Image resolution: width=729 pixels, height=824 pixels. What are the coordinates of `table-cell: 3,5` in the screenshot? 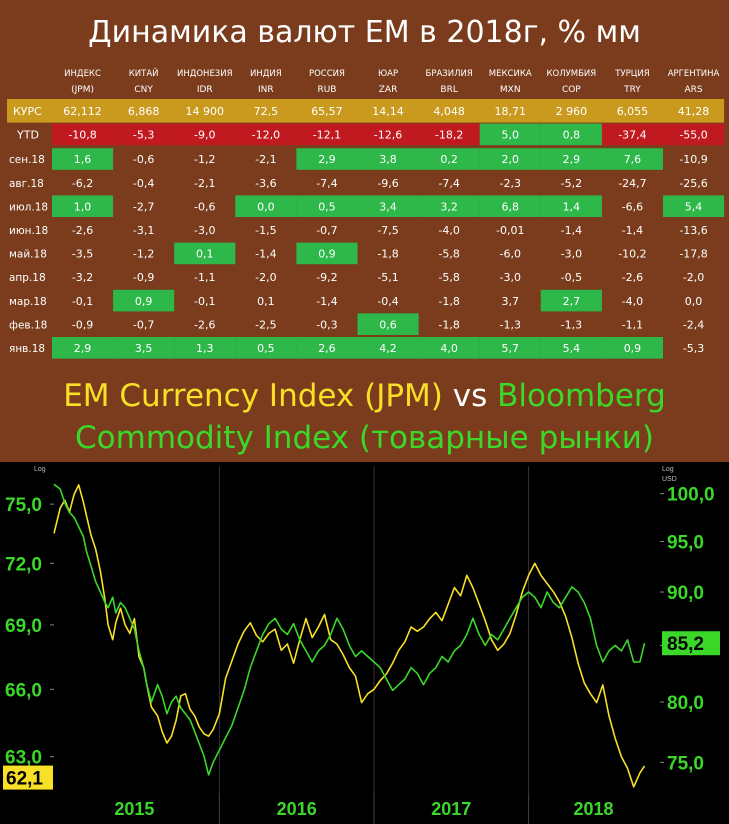 It's located at (144, 348).